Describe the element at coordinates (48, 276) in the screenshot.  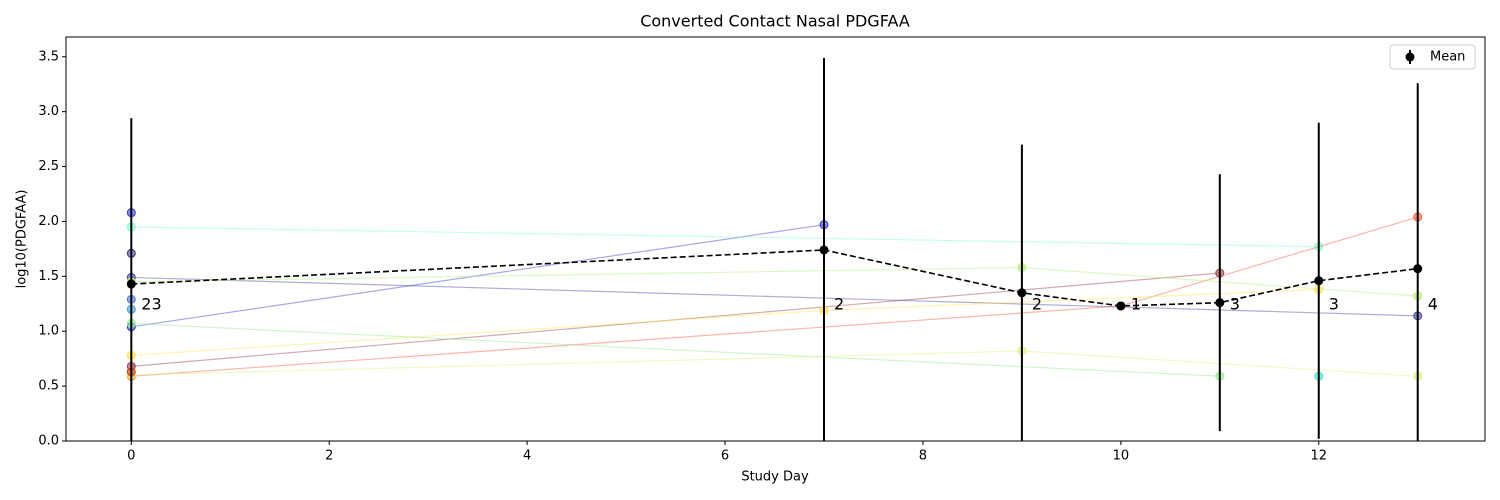
I see `y-tick-label: 1.5` at that location.